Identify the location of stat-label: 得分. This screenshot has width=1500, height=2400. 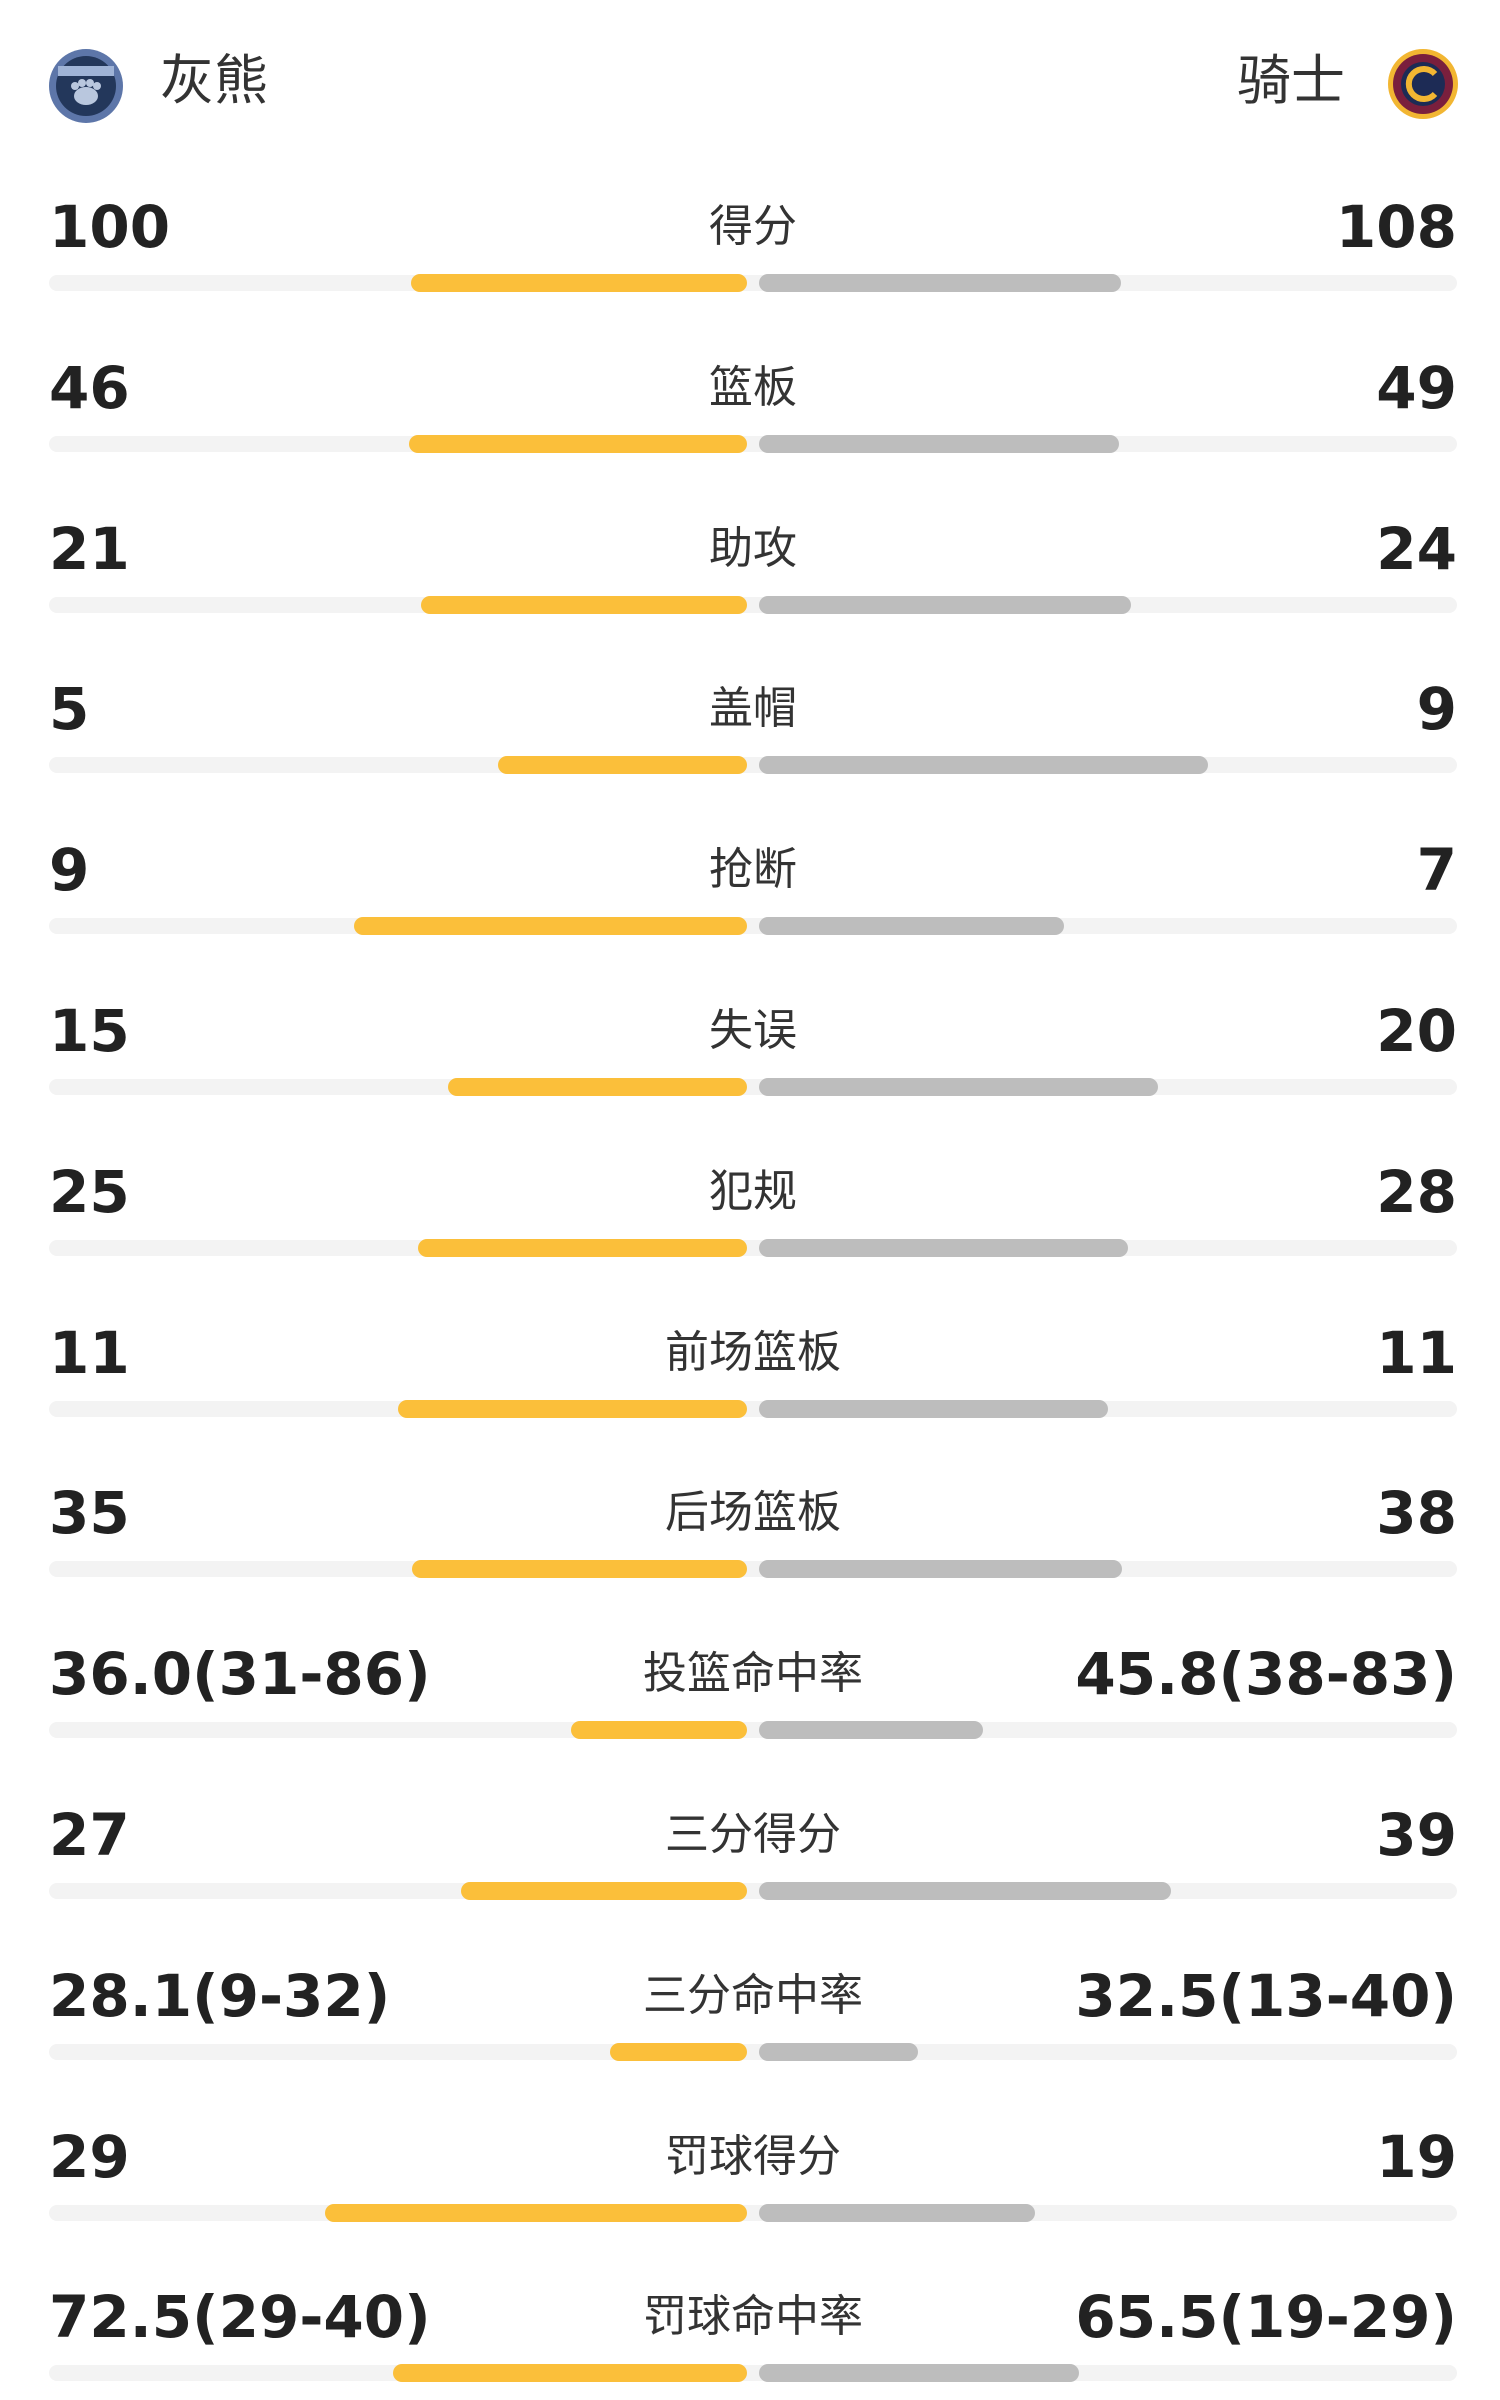
(753, 226).